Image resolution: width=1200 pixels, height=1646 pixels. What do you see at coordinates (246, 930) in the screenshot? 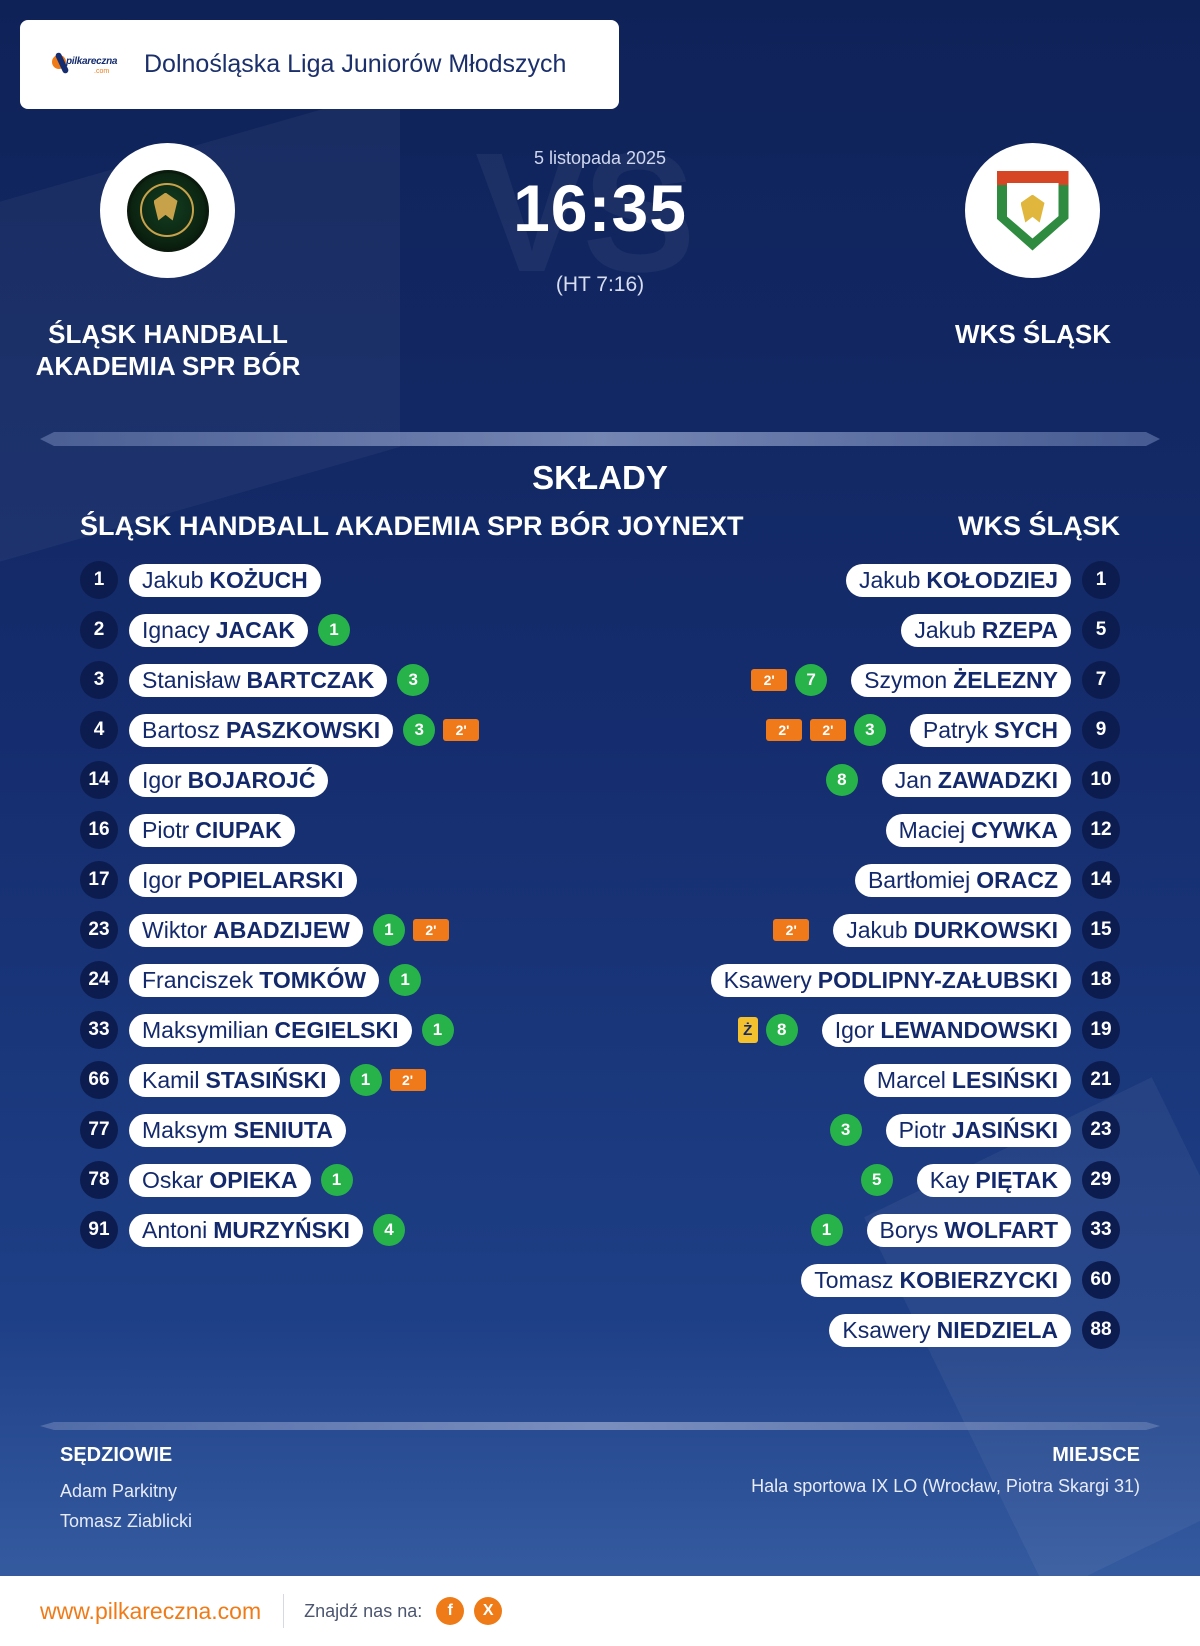
I see `player-name: Wiktor ABADZIJEW` at bounding box center [246, 930].